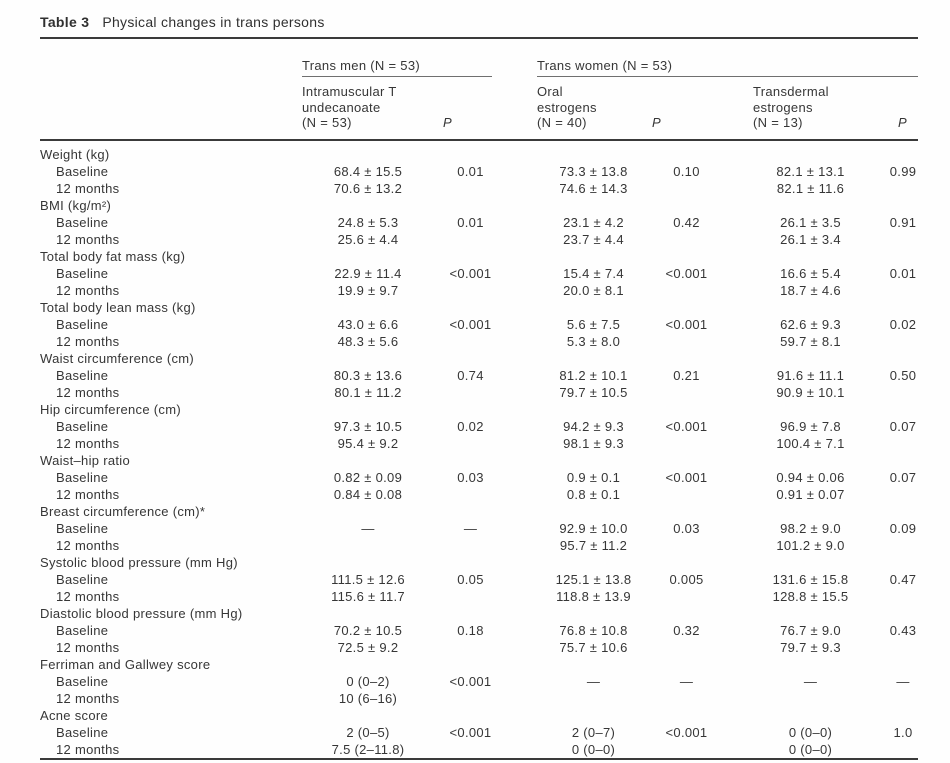  Describe the element at coordinates (810, 341) in the screenshot. I see `measurement-cell: 59.7 ± 8.1` at that location.